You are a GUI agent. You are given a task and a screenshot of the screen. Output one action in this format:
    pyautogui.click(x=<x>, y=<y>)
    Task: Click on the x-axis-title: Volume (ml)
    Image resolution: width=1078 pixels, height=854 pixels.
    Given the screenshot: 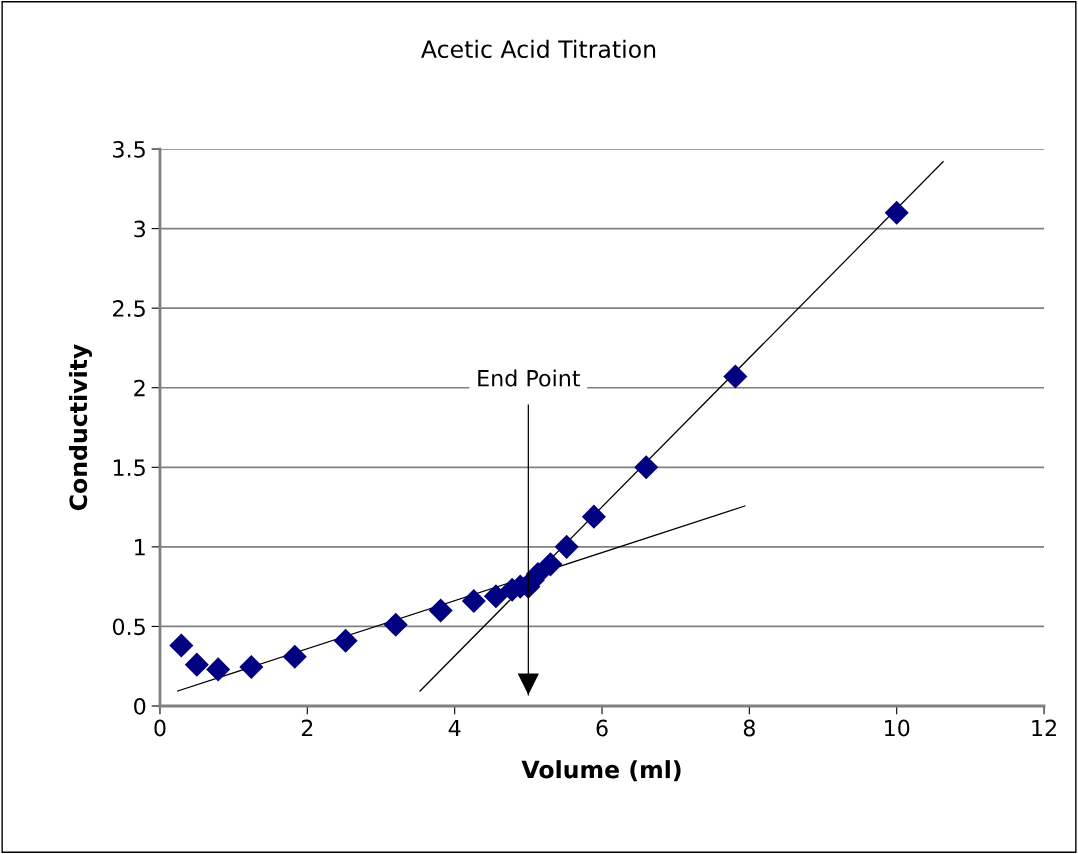 What is the action you would take?
    pyautogui.click(x=601, y=771)
    